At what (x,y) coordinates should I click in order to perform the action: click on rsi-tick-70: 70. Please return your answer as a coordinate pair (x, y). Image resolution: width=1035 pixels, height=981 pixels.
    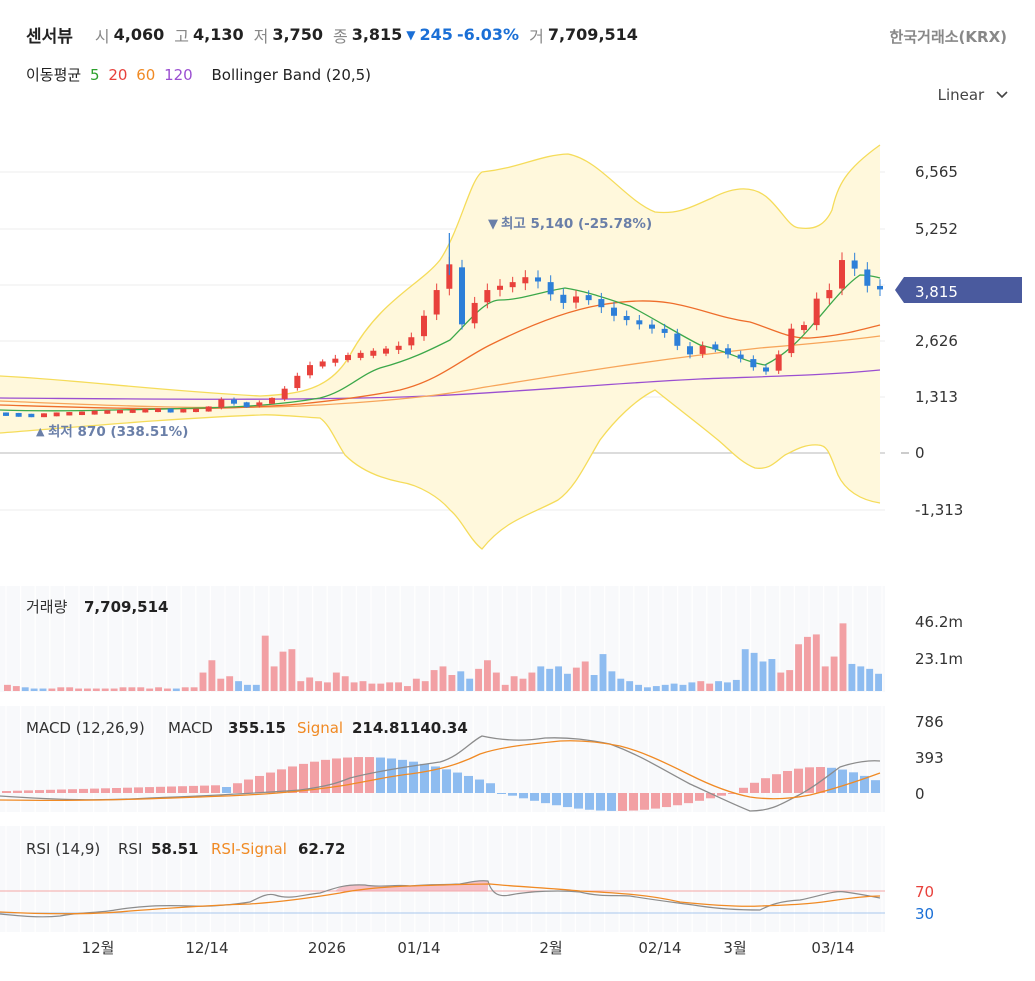
    Looking at the image, I should click on (924, 892).